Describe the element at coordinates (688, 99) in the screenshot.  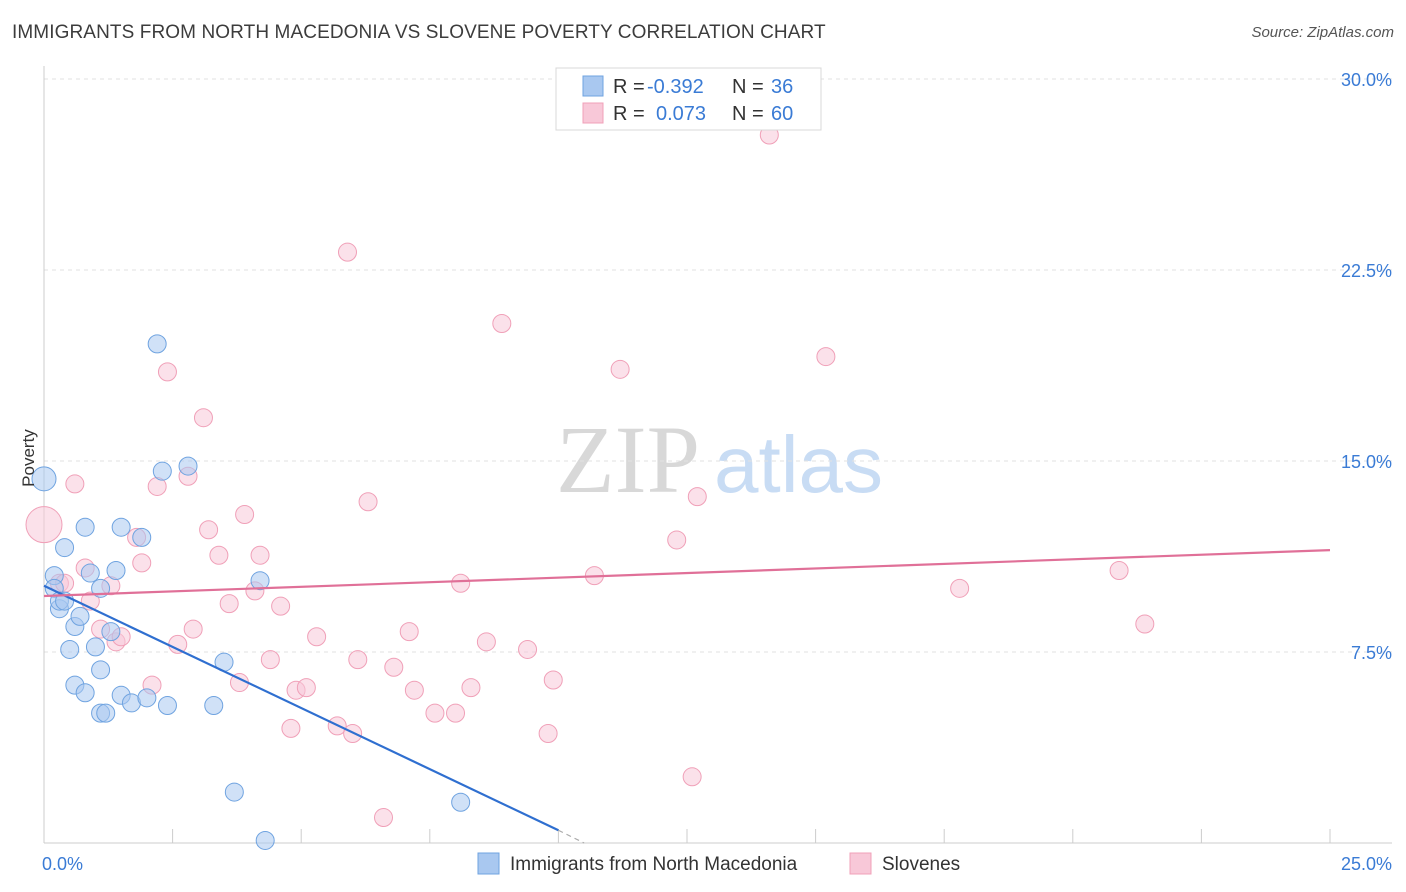
I see `stats-legend: R = -0.392 N = 36 R = 0.073 N = 60` at that location.